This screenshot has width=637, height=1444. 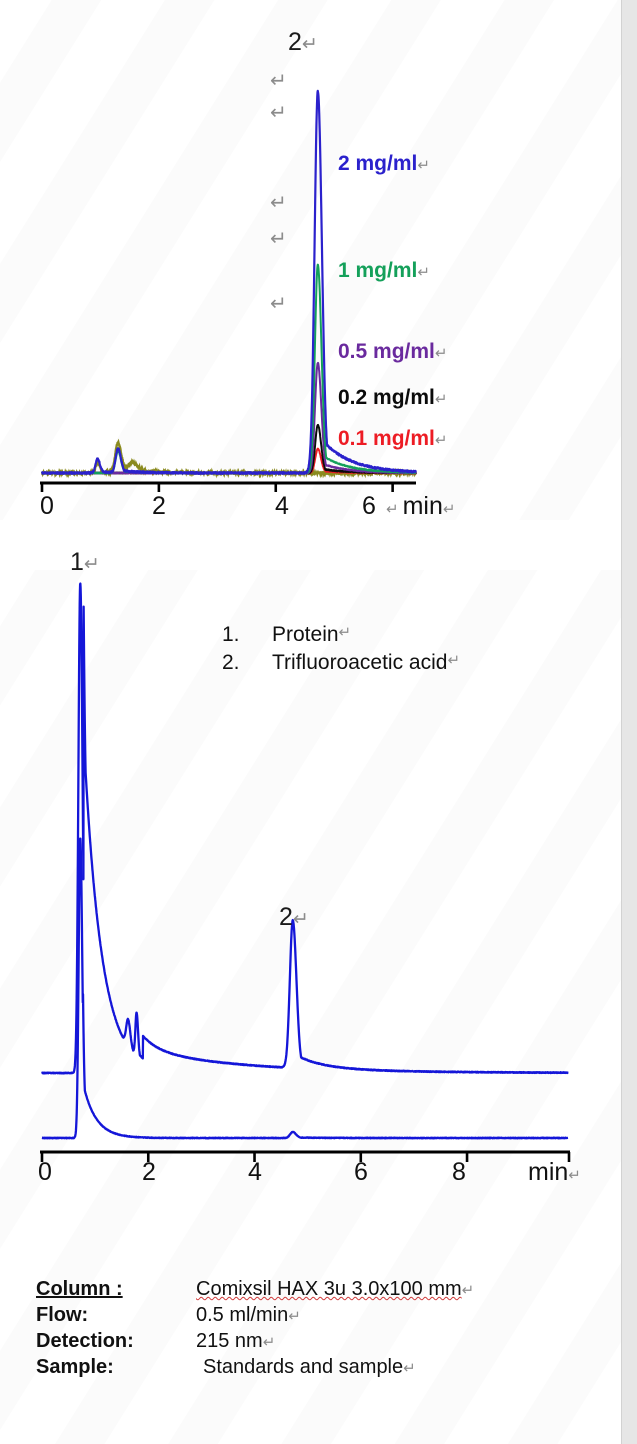 What do you see at coordinates (255, 1172) in the screenshot?
I see `bottom-axis-tick-4: 4` at bounding box center [255, 1172].